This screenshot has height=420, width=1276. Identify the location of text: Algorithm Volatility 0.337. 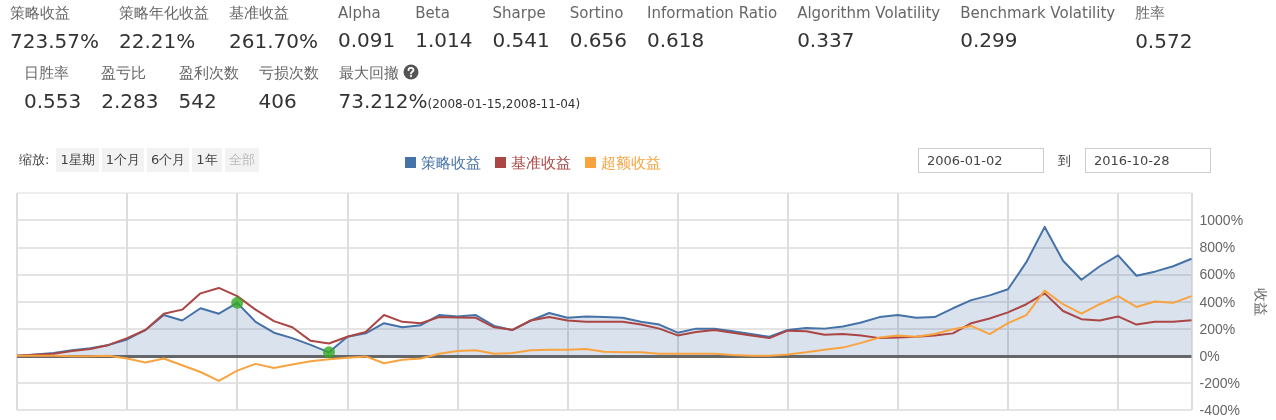
(869, 28).